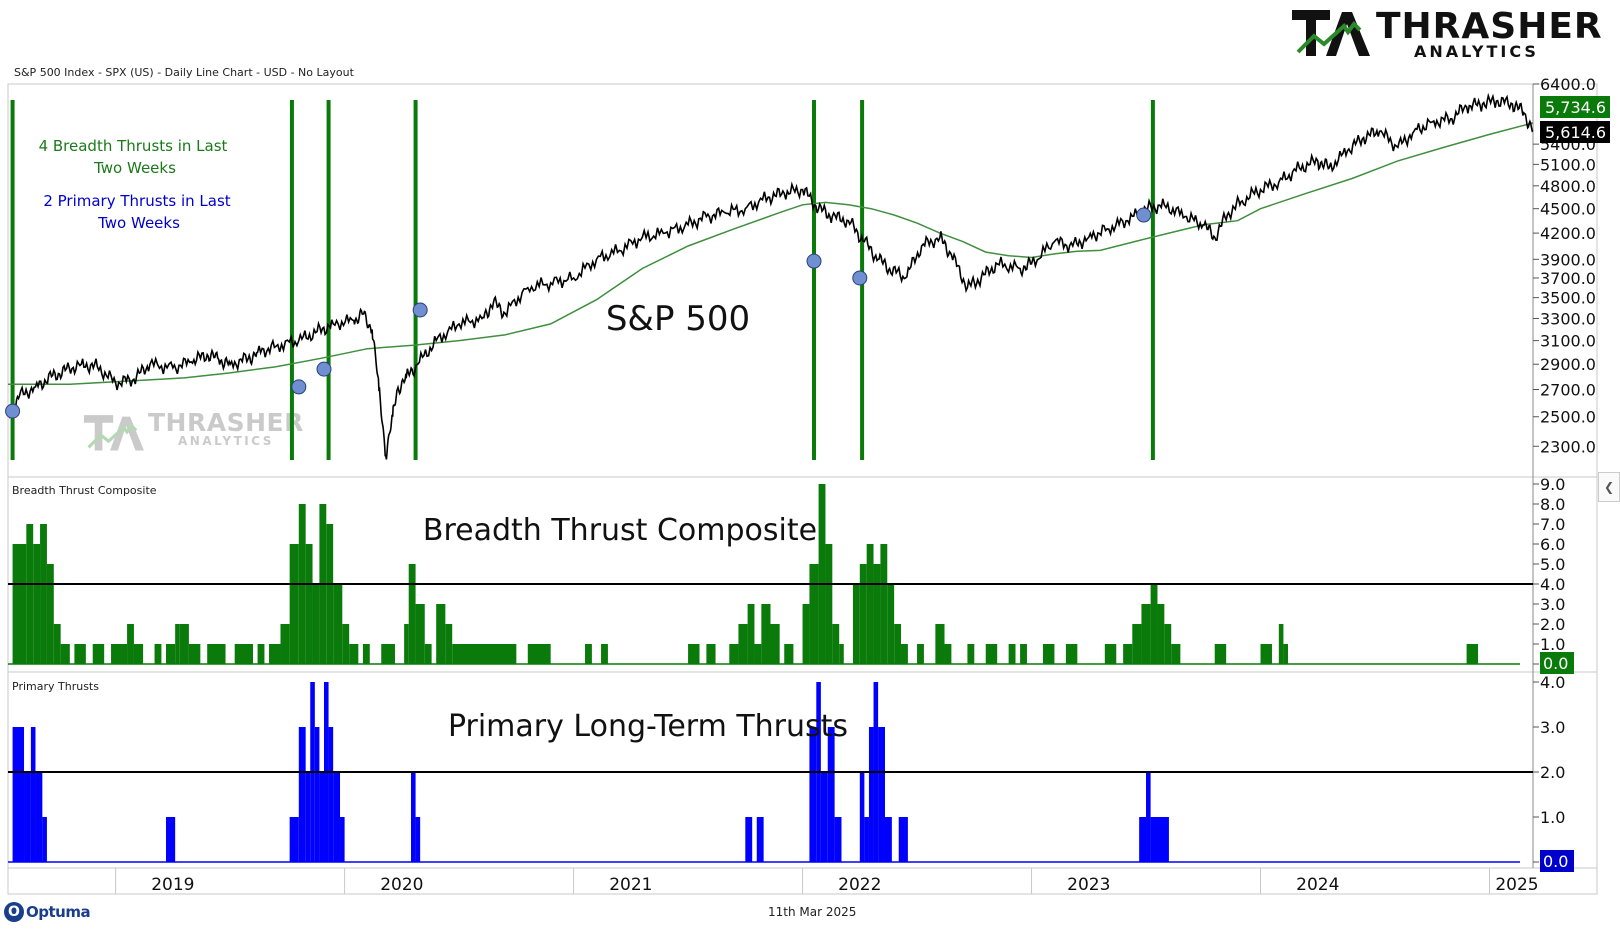  What do you see at coordinates (134, 168) in the screenshot?
I see `breadth-thrust-annotation: Two Weeks` at bounding box center [134, 168].